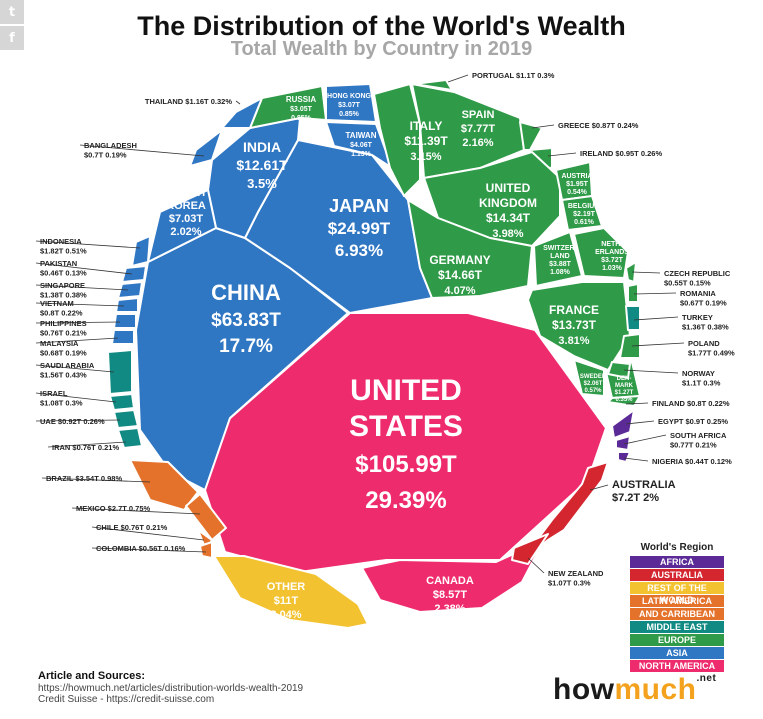  I want to click on label-switzerland-name-1: LAND, so click(559, 256).